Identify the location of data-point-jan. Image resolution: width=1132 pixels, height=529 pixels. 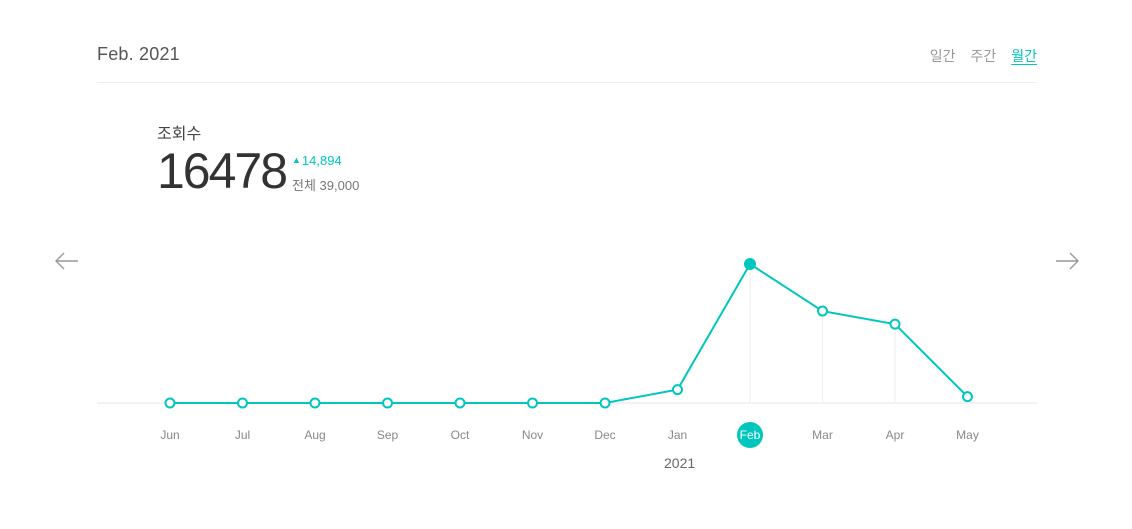
(677, 390).